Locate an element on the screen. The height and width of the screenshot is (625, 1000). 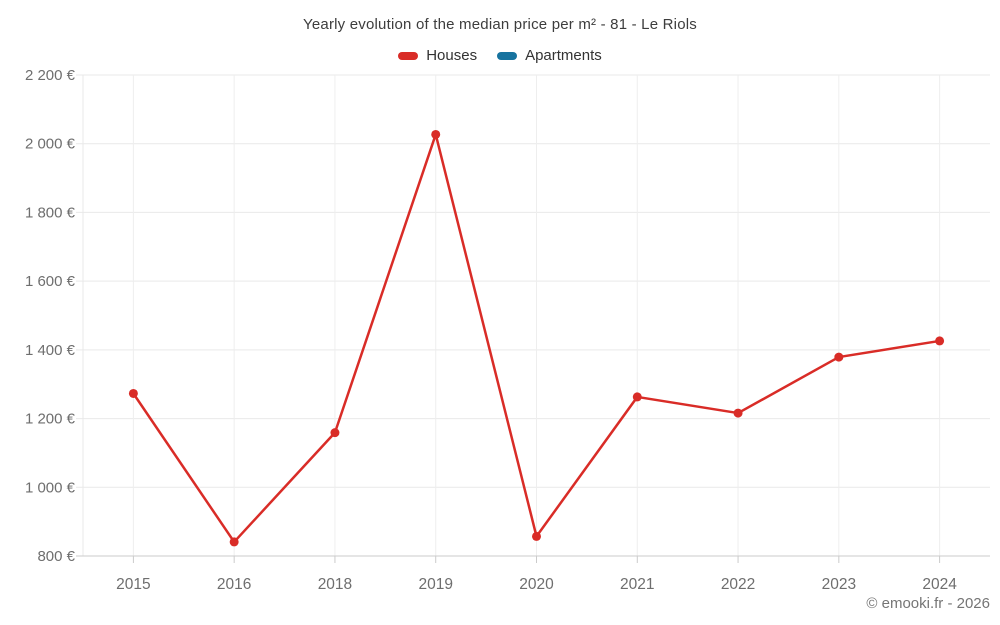
y-axis-tick-label: 800 € is located at coordinates (56, 556).